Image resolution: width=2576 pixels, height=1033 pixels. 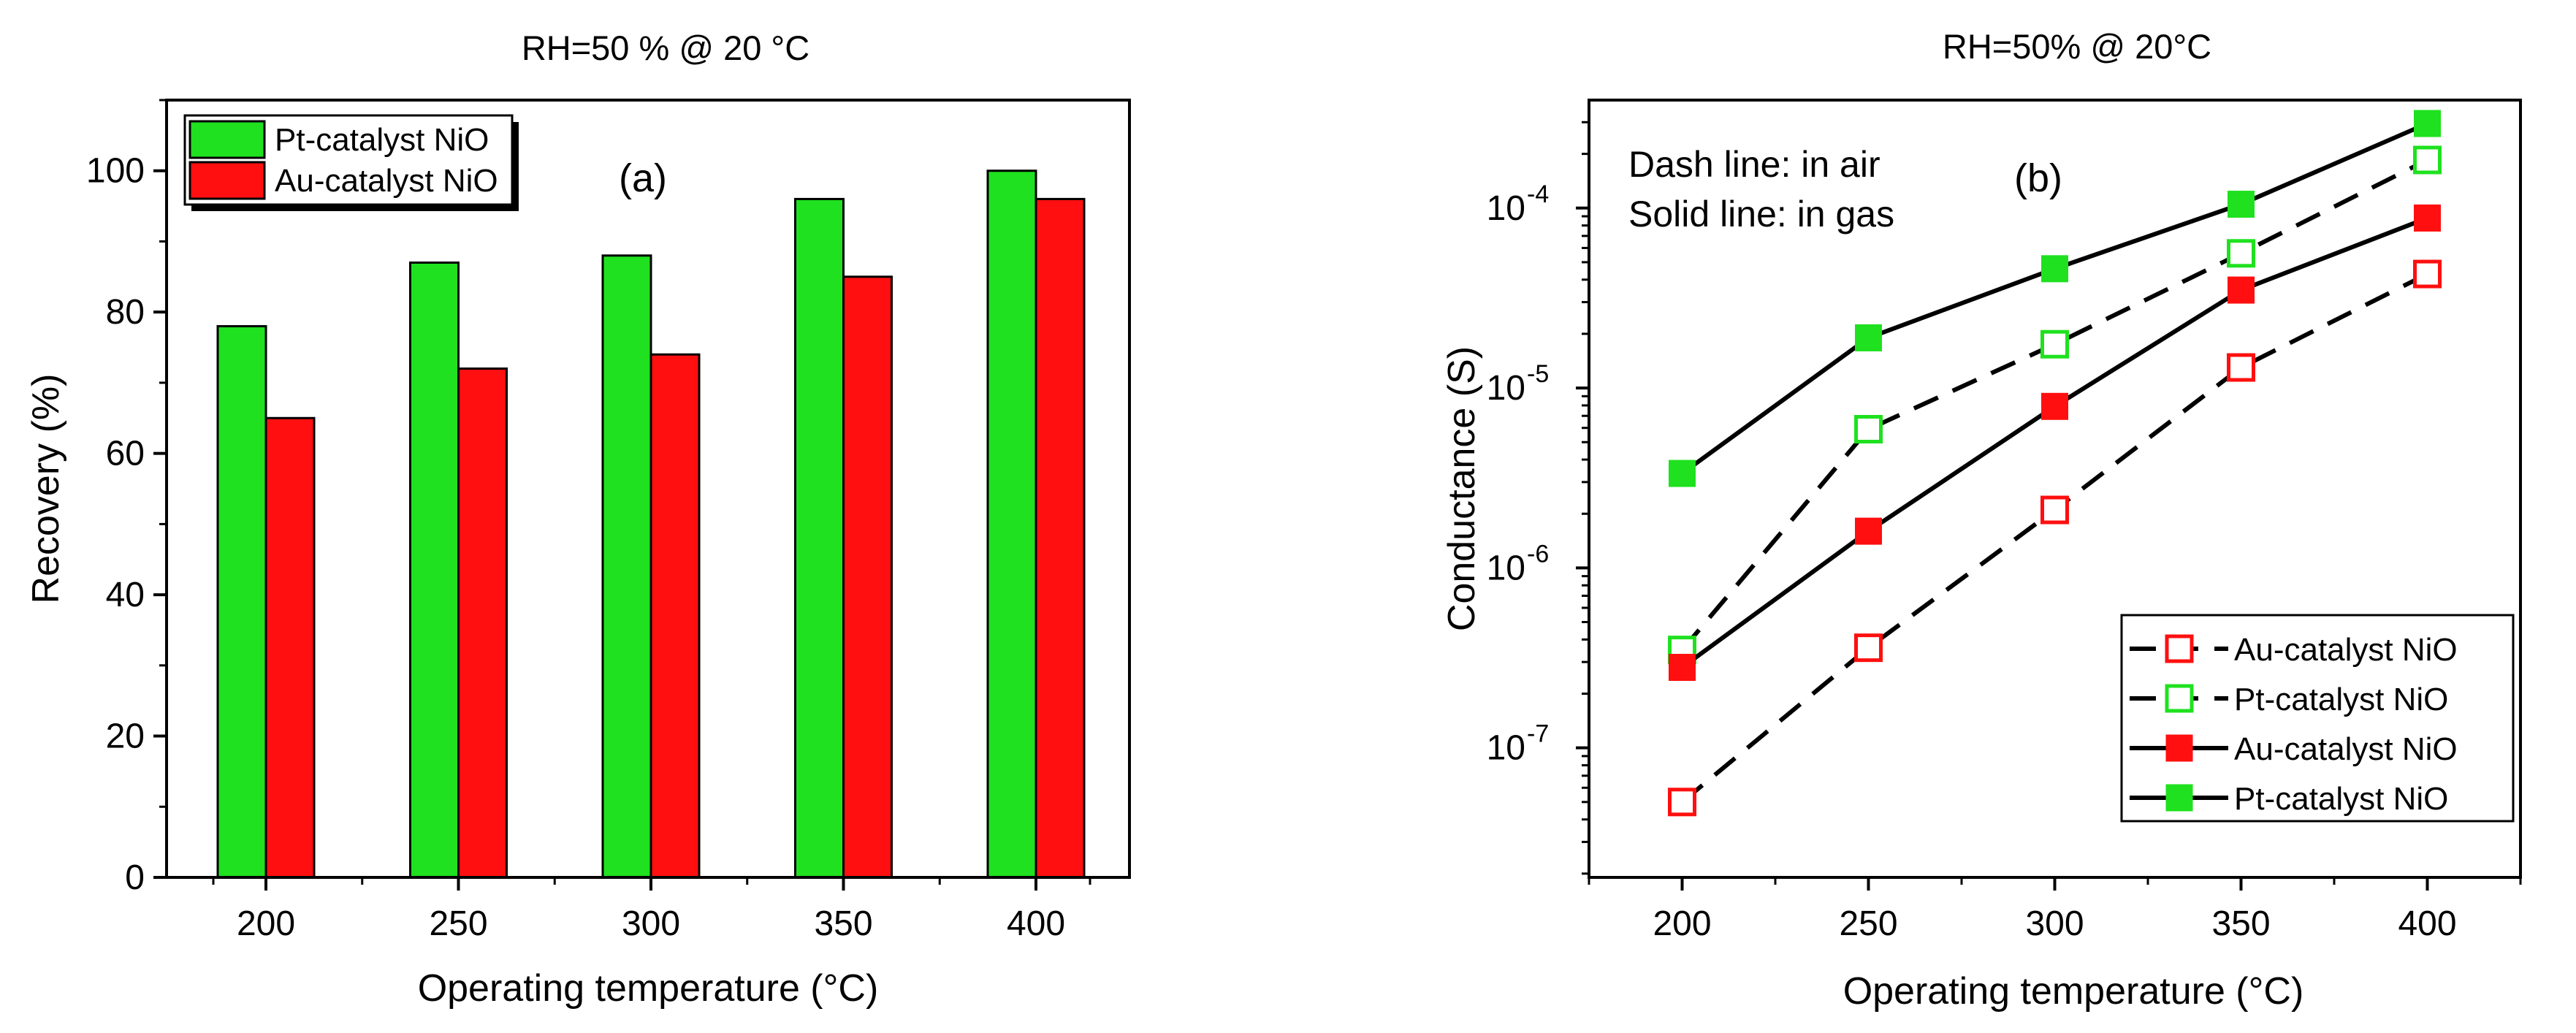 I want to click on legend-label-au-gas: Au-catalyst NiO, so click(x=2346, y=749).